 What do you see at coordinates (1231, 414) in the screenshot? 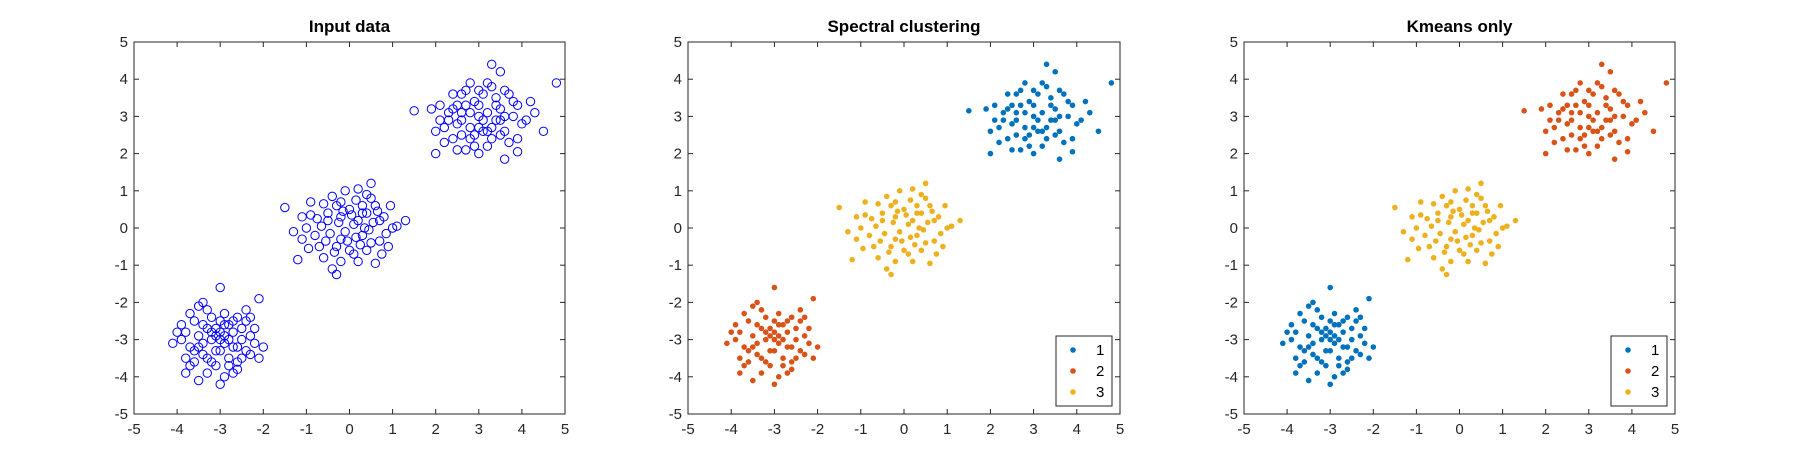
I see `y-tick-label: -5` at bounding box center [1231, 414].